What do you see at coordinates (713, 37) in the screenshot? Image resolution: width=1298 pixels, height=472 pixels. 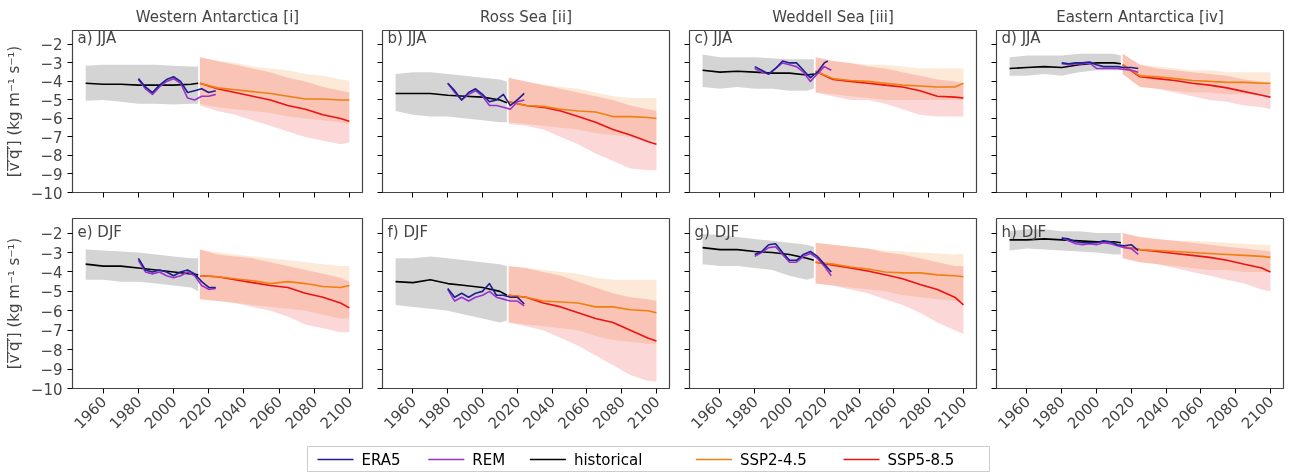 I see `annotation: c) JJA` at bounding box center [713, 37].